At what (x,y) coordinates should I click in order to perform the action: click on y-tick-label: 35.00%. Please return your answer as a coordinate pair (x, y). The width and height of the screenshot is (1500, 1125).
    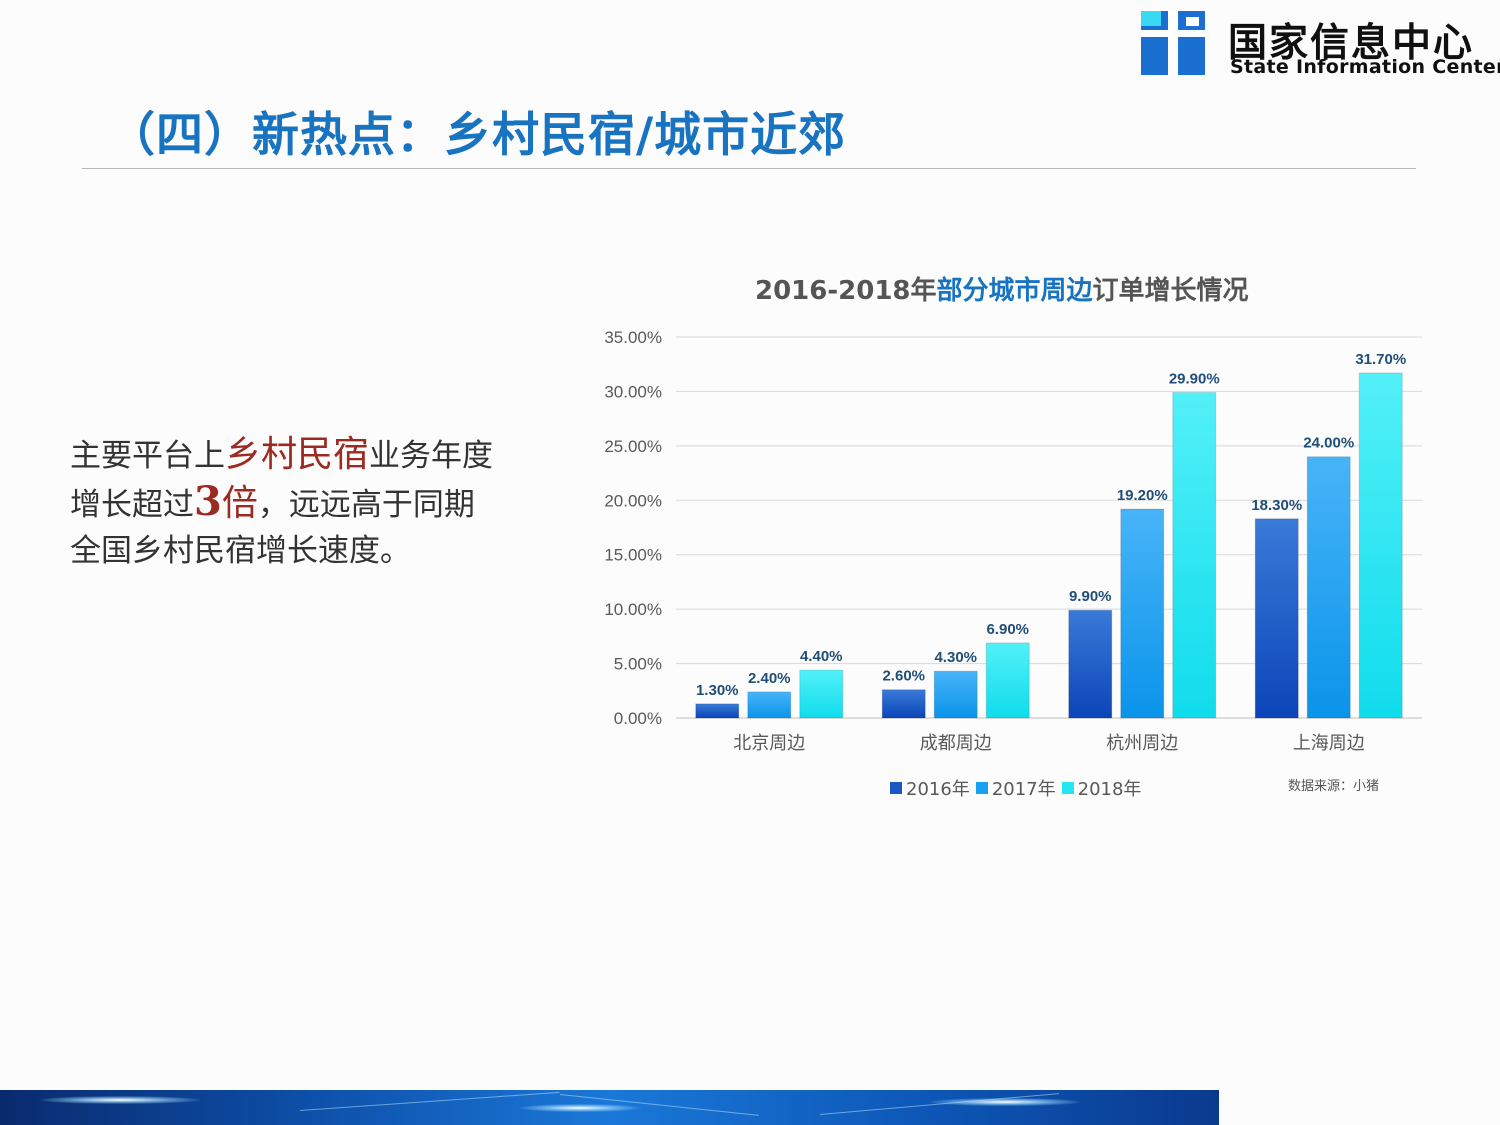
    Looking at the image, I should click on (633, 337).